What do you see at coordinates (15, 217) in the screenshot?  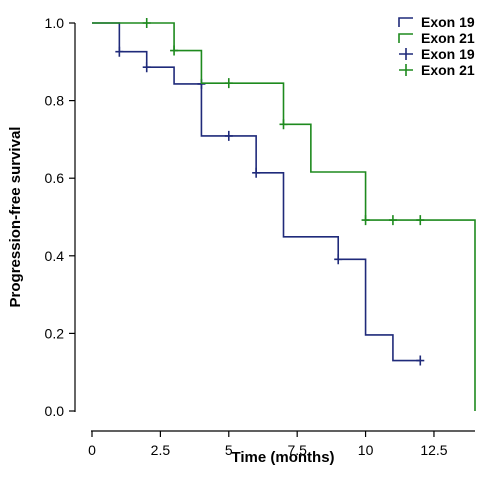 I see `y-axis-title: Progression-free survival` at bounding box center [15, 217].